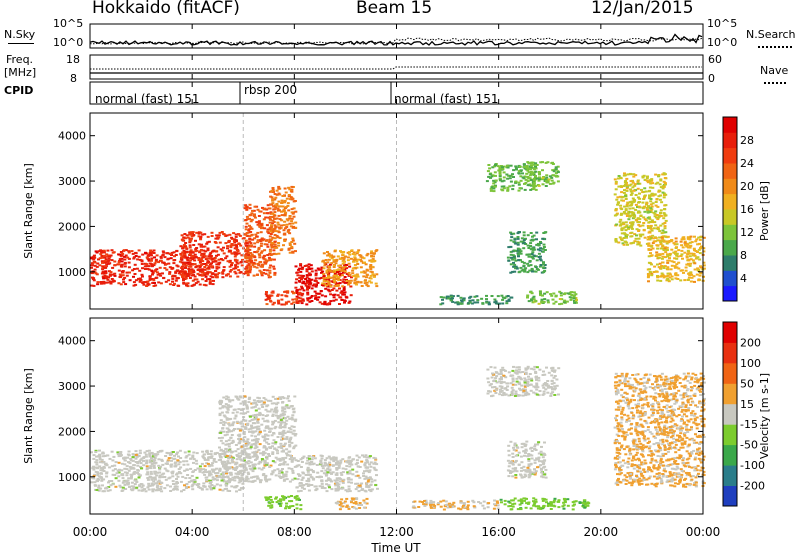 Image resolution: width=800 pixels, height=554 pixels. Describe the element at coordinates (68, 42) in the screenshot. I see `nsky-tick-bottom: 10^0` at that location.